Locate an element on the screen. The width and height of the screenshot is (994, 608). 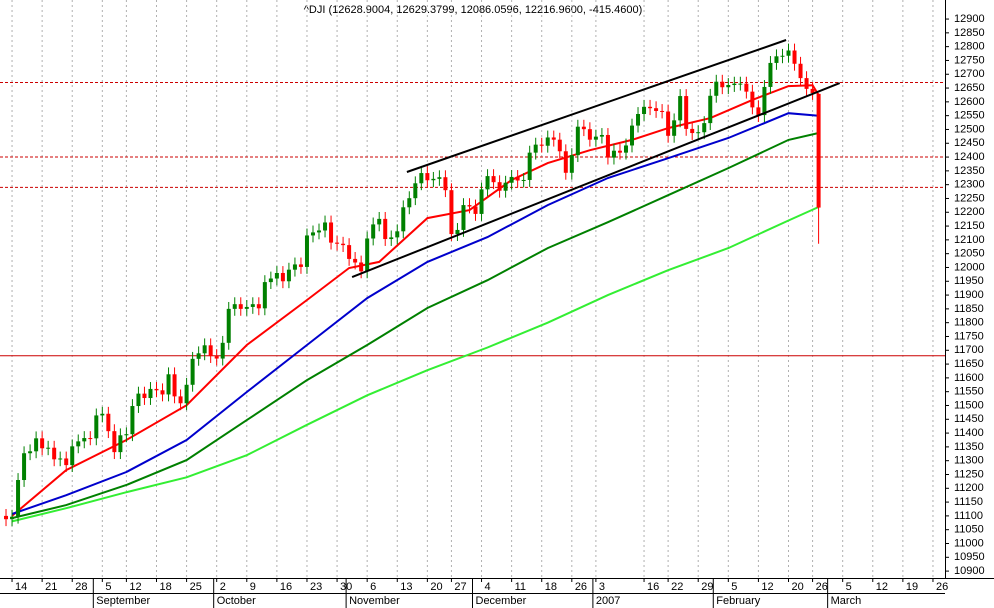
x-tick-label: 18 is located at coordinates (165, 587).